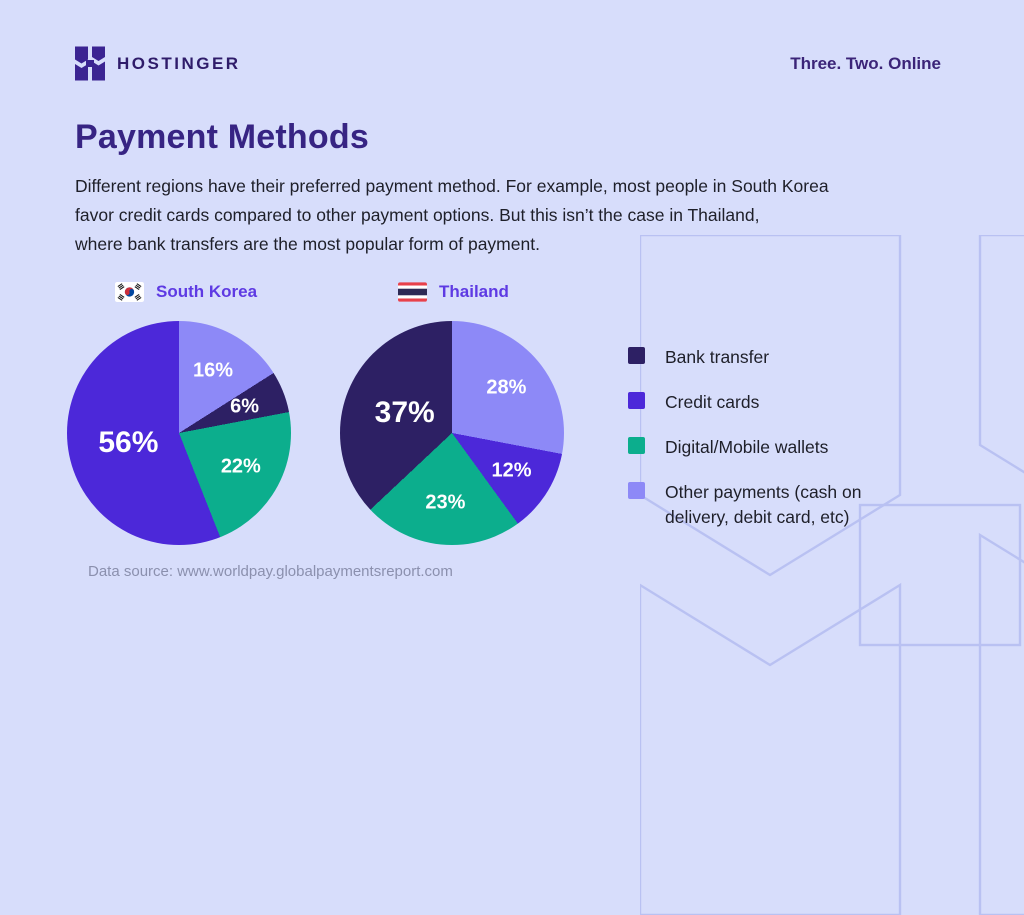 The image size is (1024, 915). I want to click on legend-label: Digital/Mobile wallets, so click(747, 447).